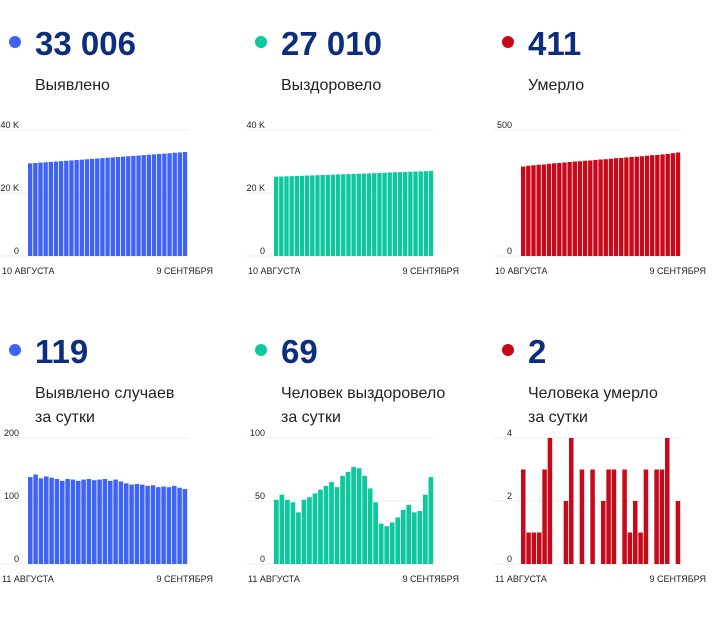 The height and width of the screenshot is (623, 720). Describe the element at coordinates (363, 393) in the screenshot. I see `stat-label-line: Человек выздоровело` at that location.